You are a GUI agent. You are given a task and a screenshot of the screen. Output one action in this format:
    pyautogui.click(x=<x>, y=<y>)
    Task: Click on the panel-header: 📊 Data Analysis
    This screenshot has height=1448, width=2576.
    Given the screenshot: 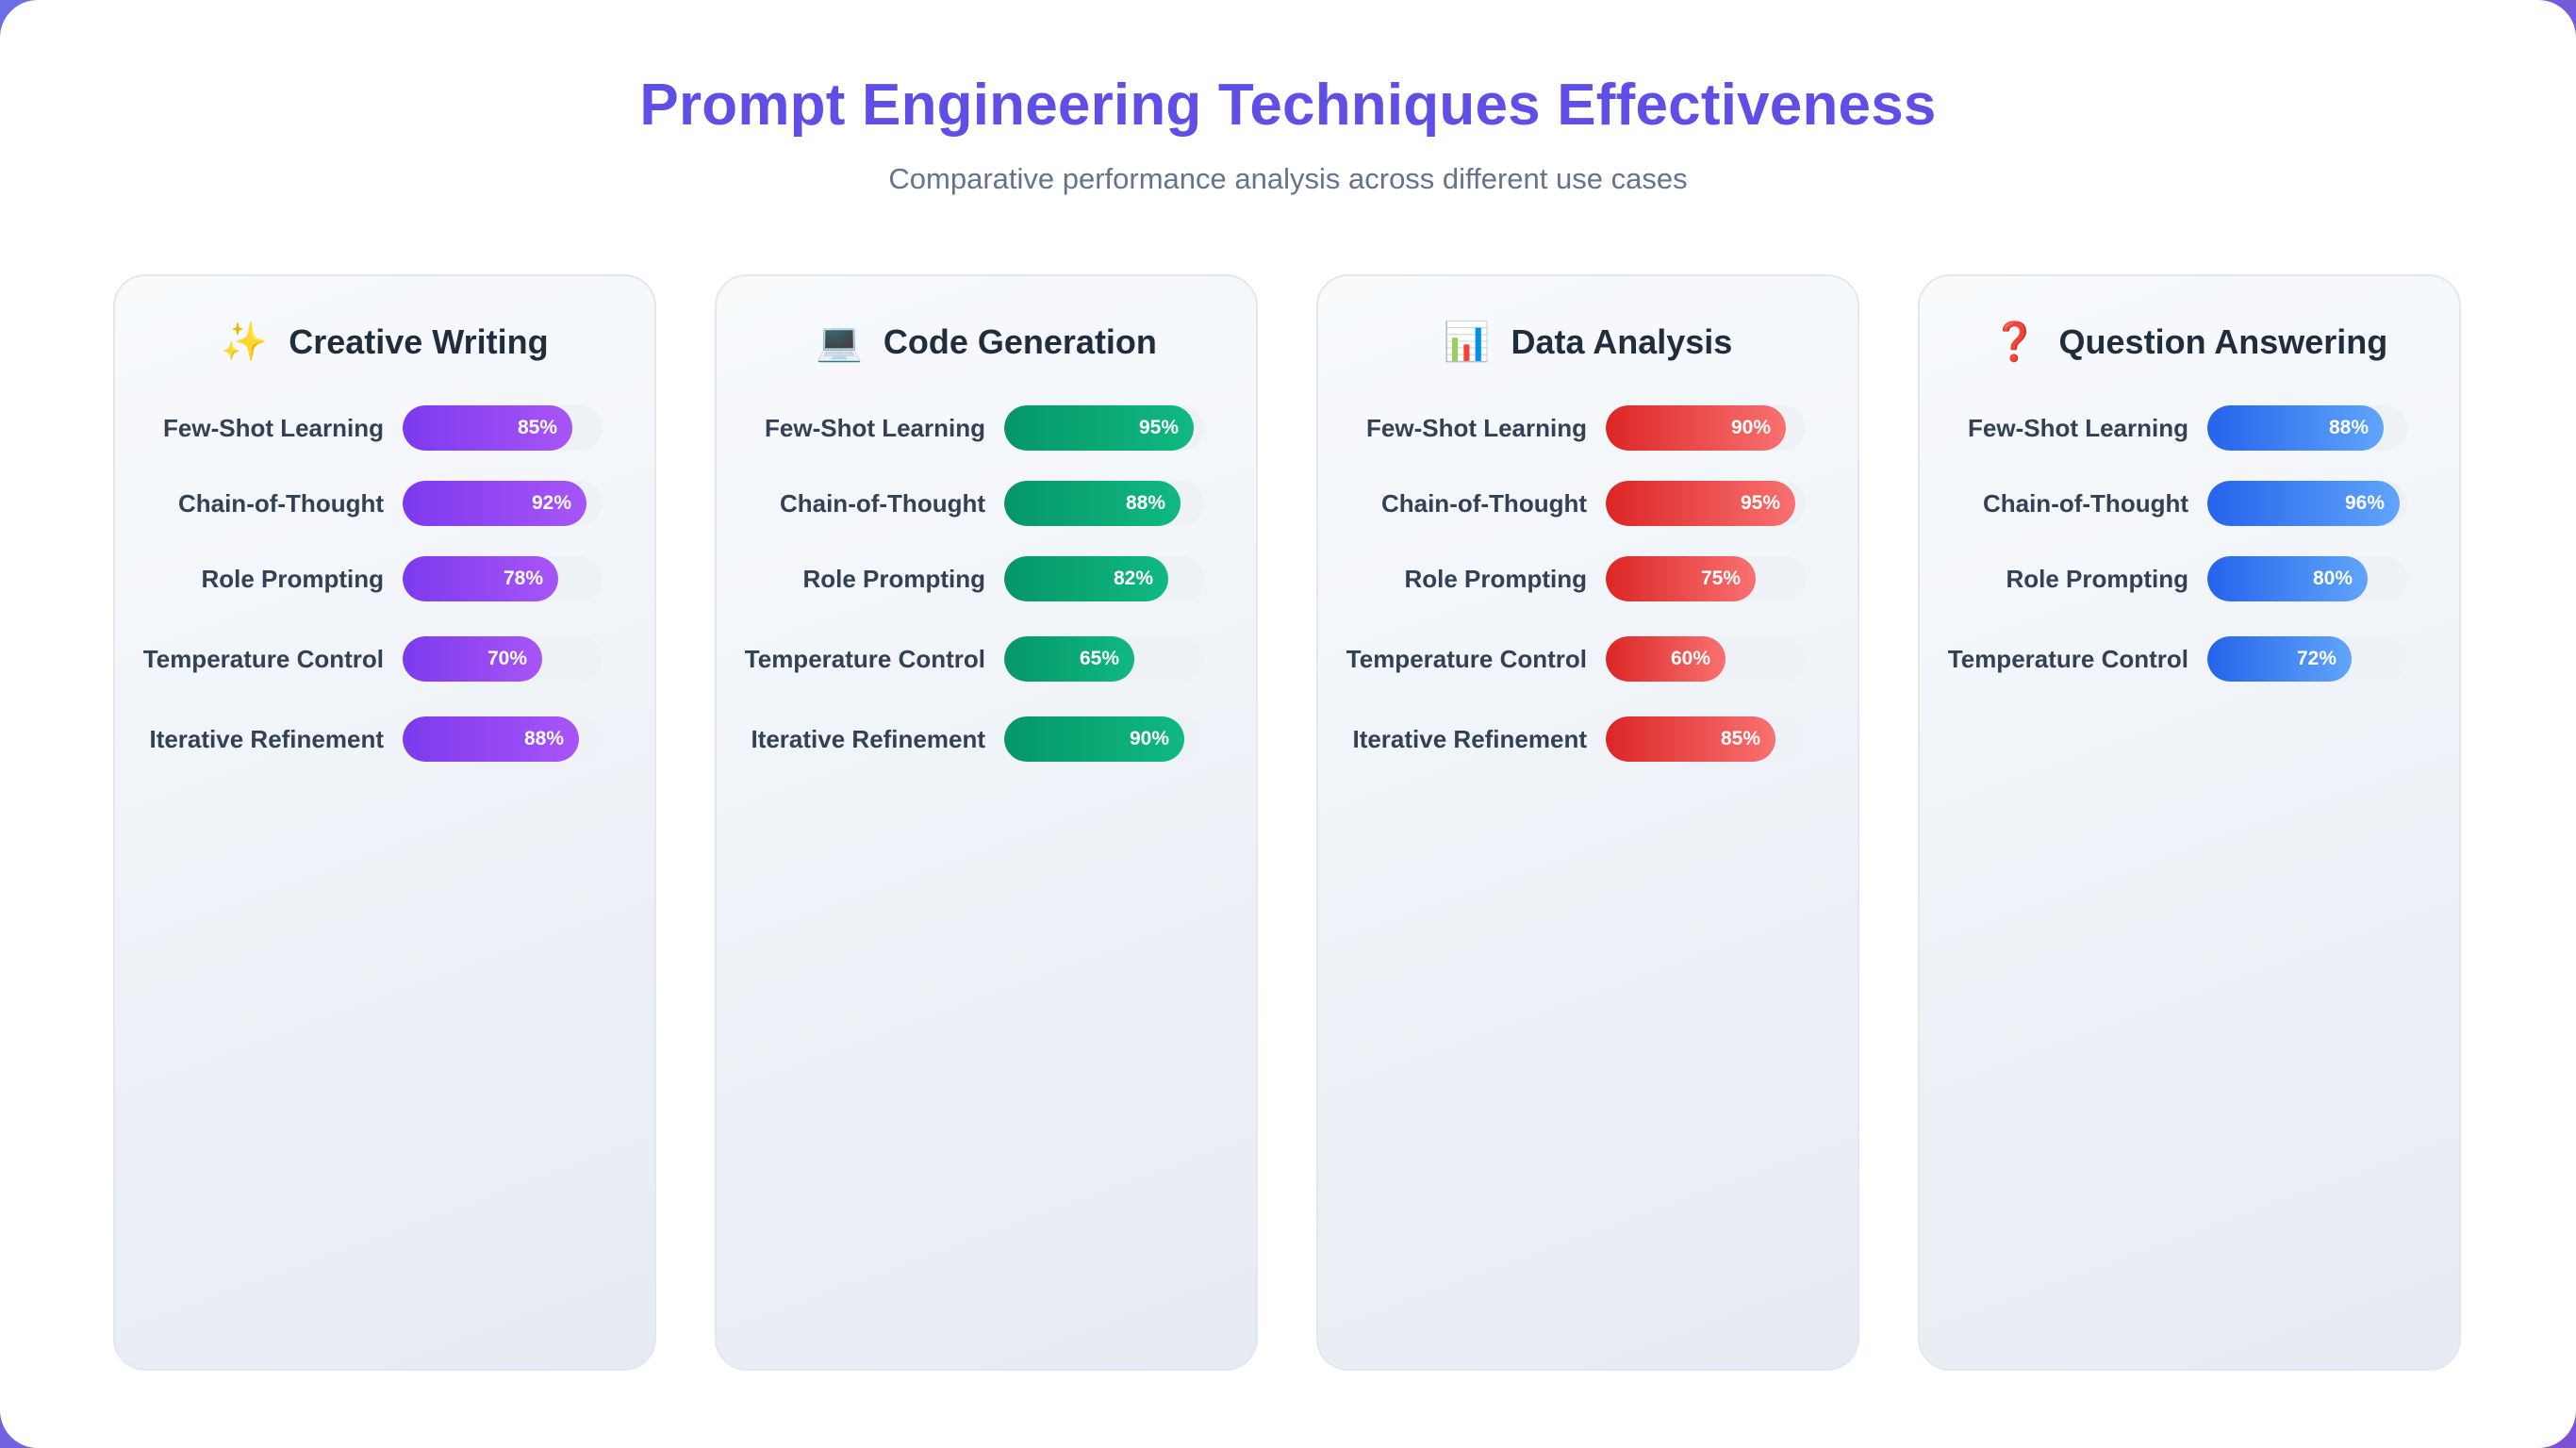 What is the action you would take?
    pyautogui.click(x=1588, y=342)
    